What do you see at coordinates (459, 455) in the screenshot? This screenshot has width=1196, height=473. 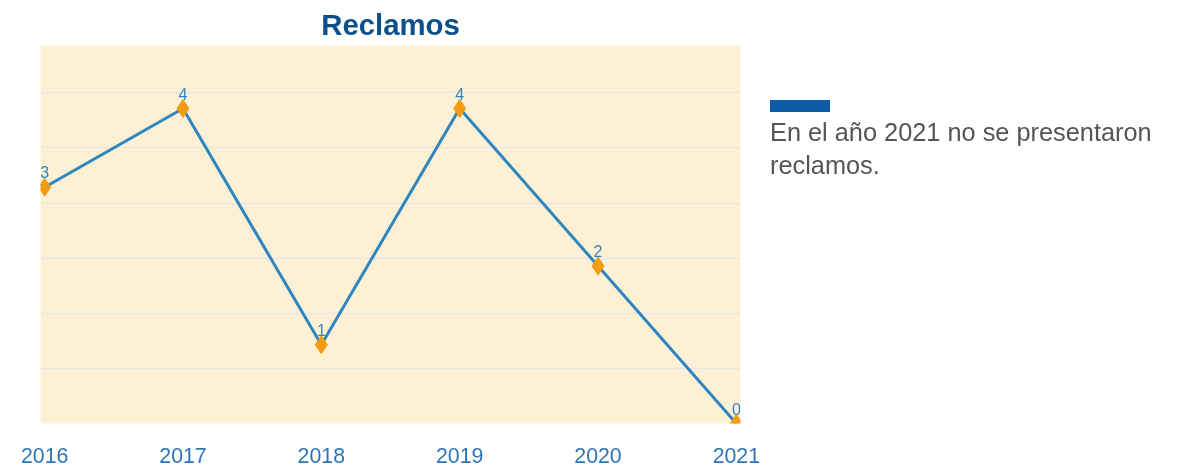 I see `x-tick-label: 2019` at bounding box center [459, 455].